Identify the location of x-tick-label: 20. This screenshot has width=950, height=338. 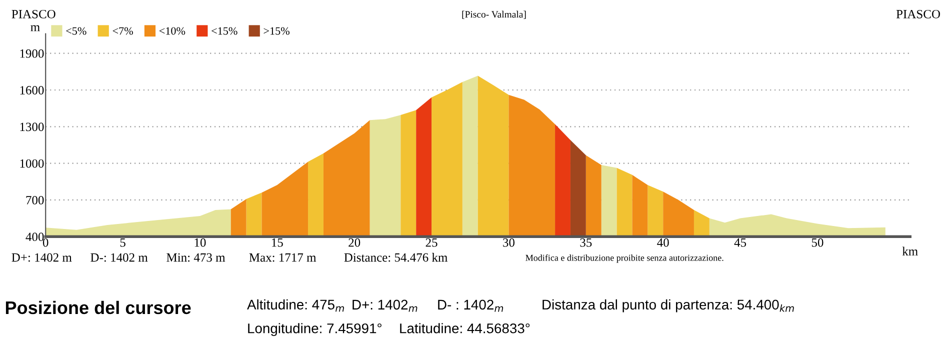
(354, 242).